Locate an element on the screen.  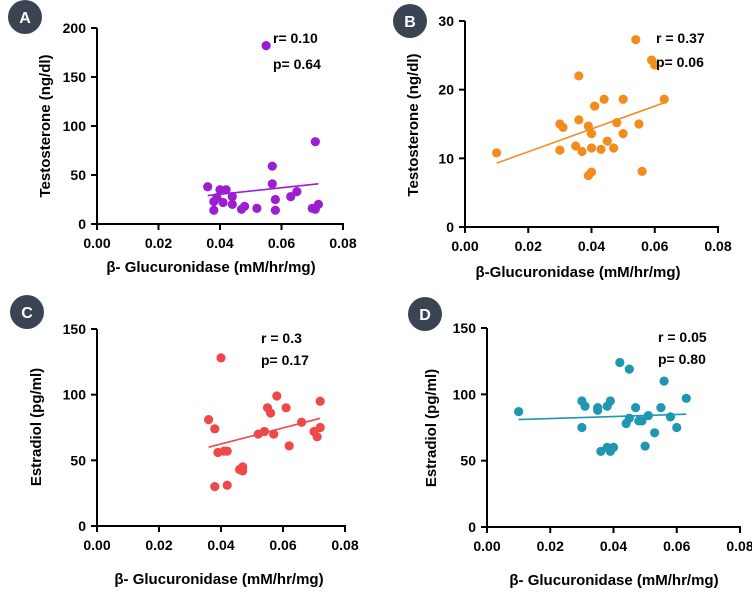
correlation-r: r = 0.3 is located at coordinates (281, 338).